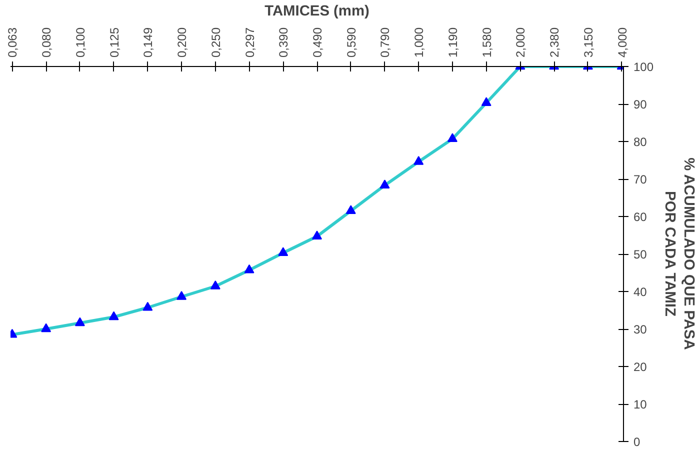  Describe the element at coordinates (317, 42) in the screenshot. I see `x-tick-label: 0,490` at that location.